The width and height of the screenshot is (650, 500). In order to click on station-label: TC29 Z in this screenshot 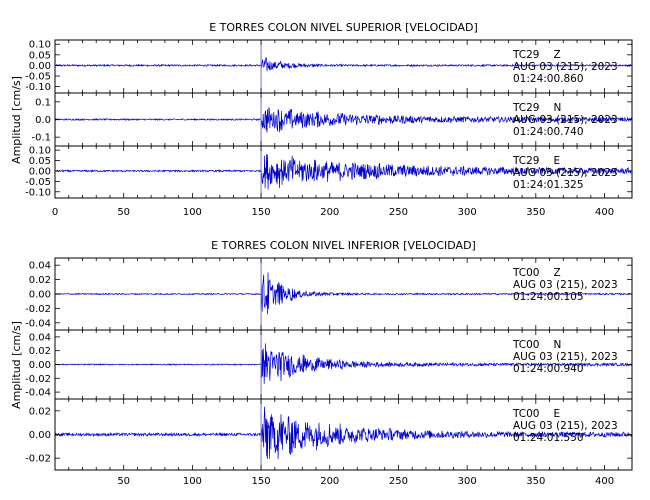, I will do `click(536, 55)`.